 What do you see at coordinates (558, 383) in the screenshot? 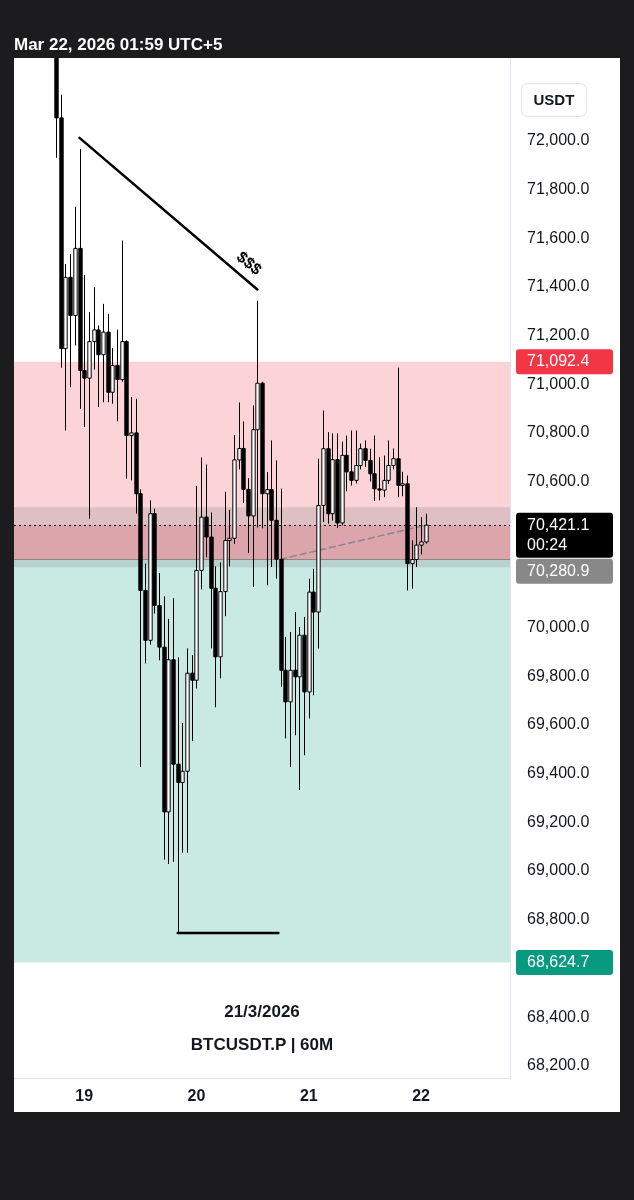
I see `y-tick-label: 71,000.0` at bounding box center [558, 383].